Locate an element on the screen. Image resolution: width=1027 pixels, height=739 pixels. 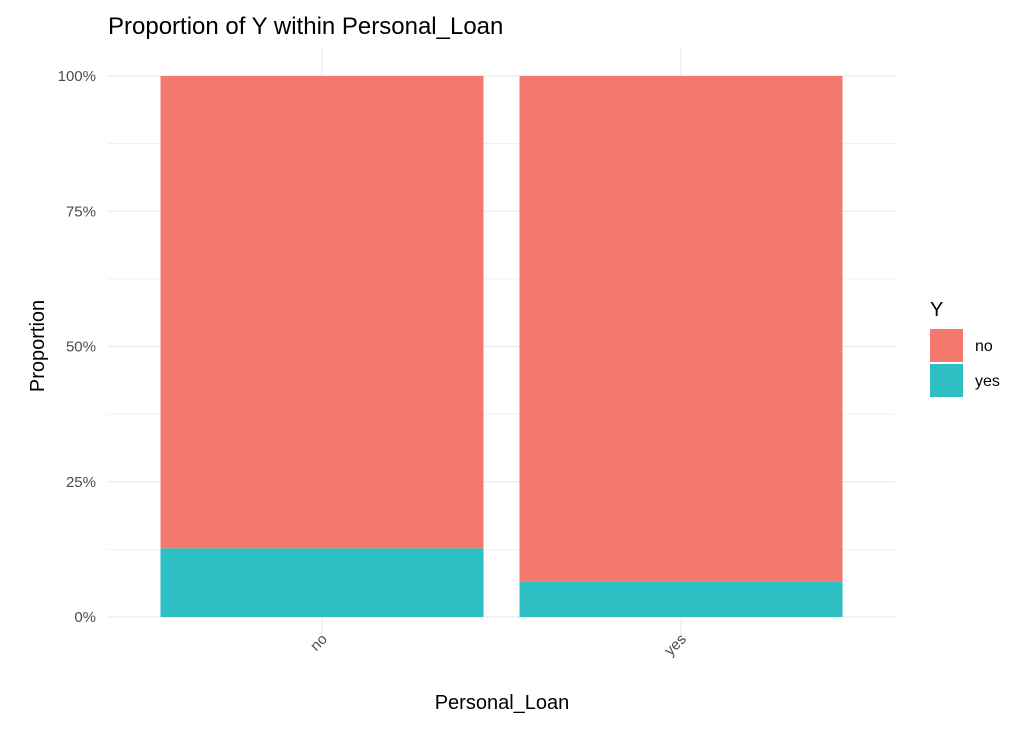
legend-title: Y is located at coordinates (936, 310).